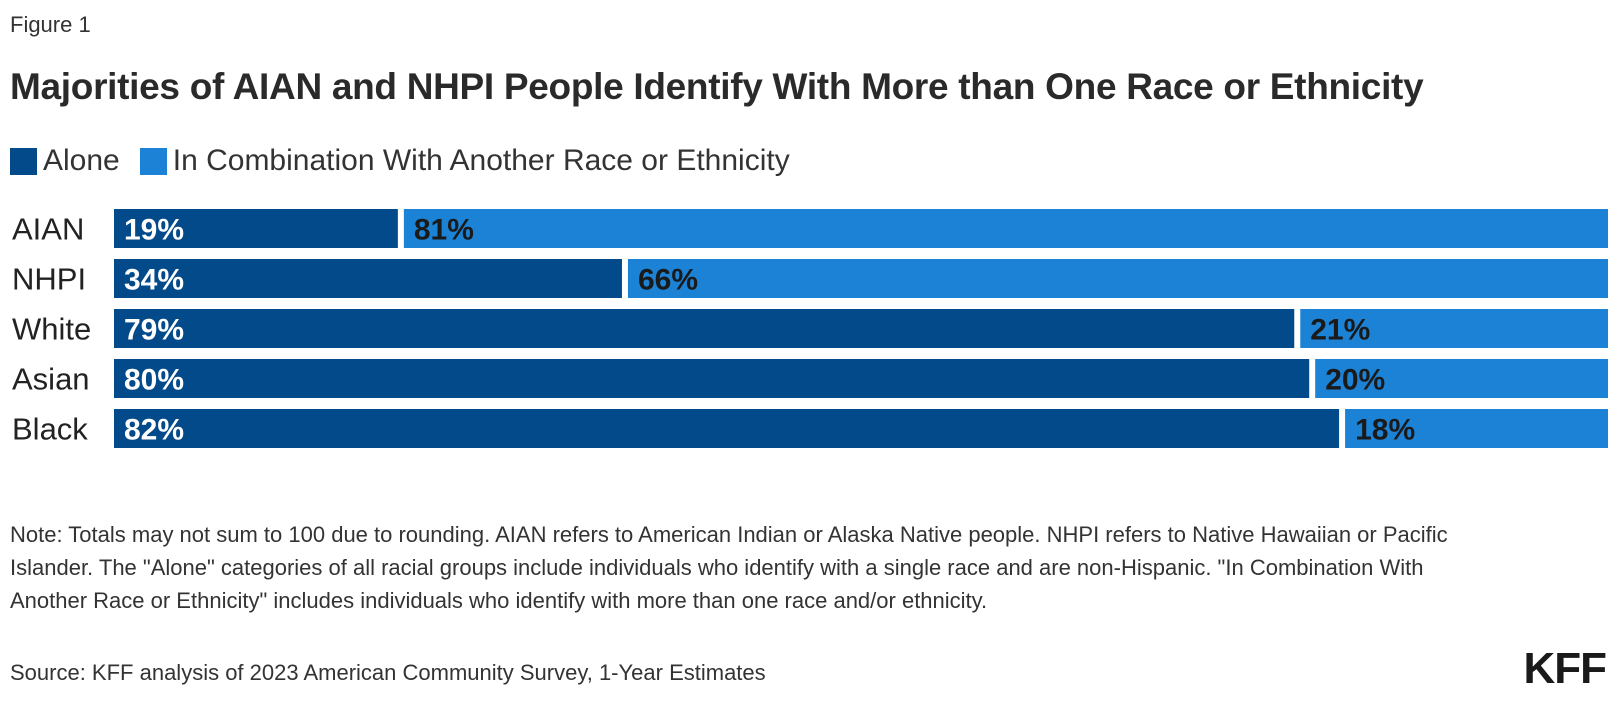 The width and height of the screenshot is (1620, 724). What do you see at coordinates (1117, 278) in the screenshot?
I see `bar-nhpi-combination` at bounding box center [1117, 278].